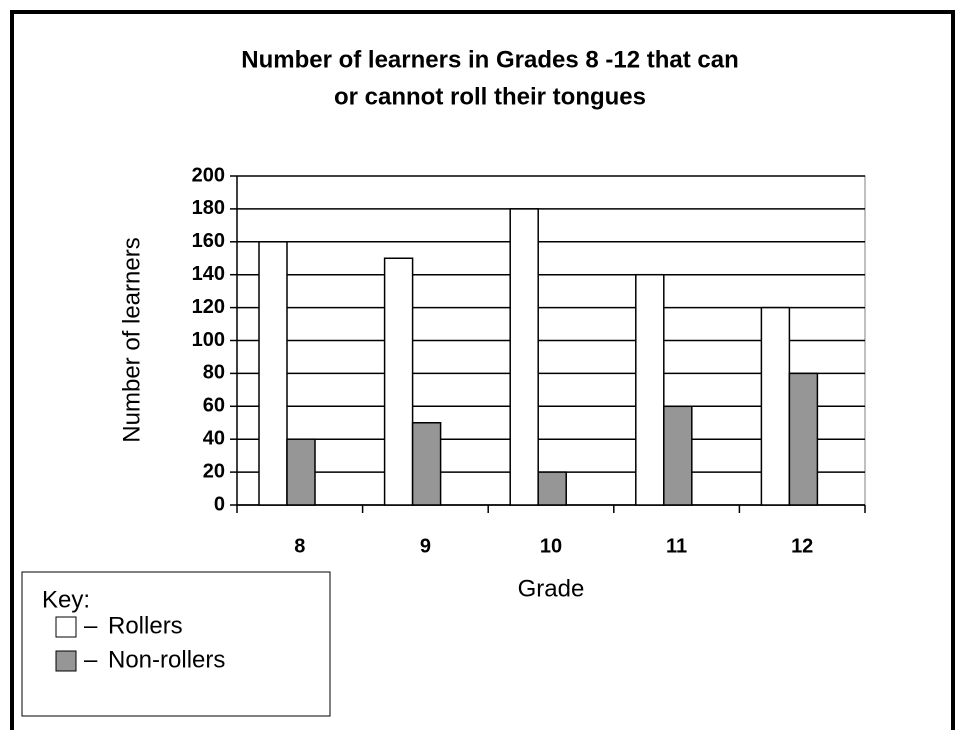 This screenshot has width=964, height=730. What do you see at coordinates (425, 546) in the screenshot?
I see `x-tick-label: 9` at bounding box center [425, 546].